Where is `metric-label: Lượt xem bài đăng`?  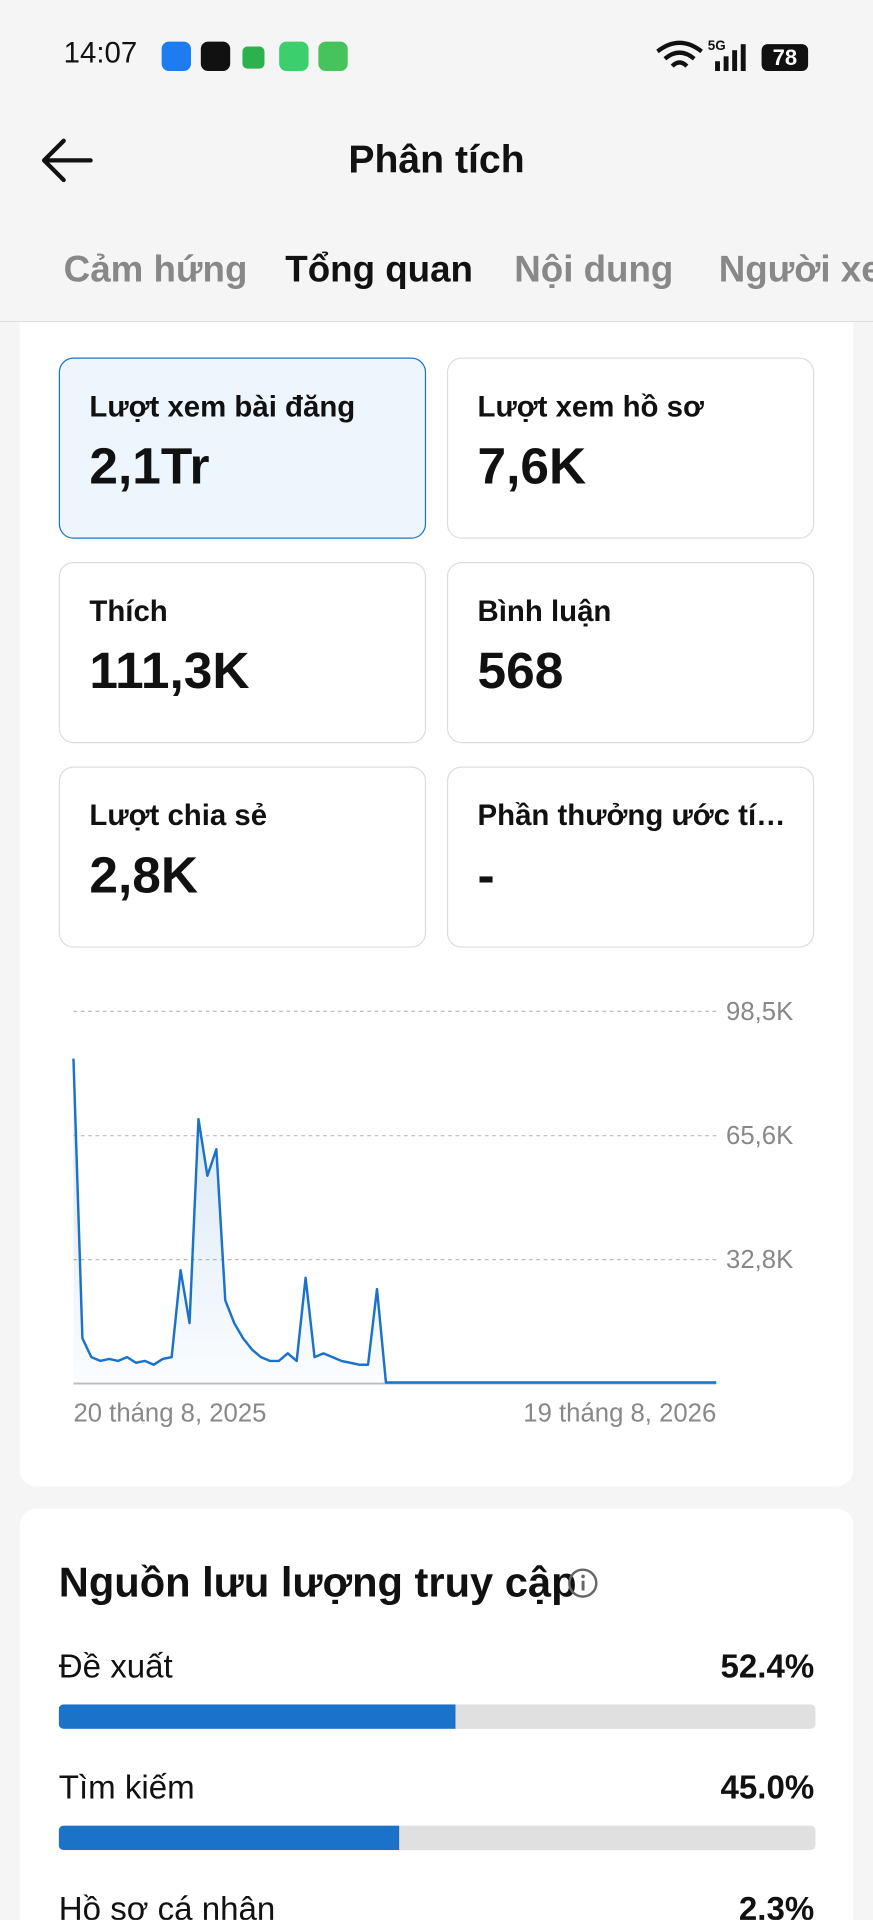
metric-label: Lượt xem bài đăng is located at coordinates (222, 407).